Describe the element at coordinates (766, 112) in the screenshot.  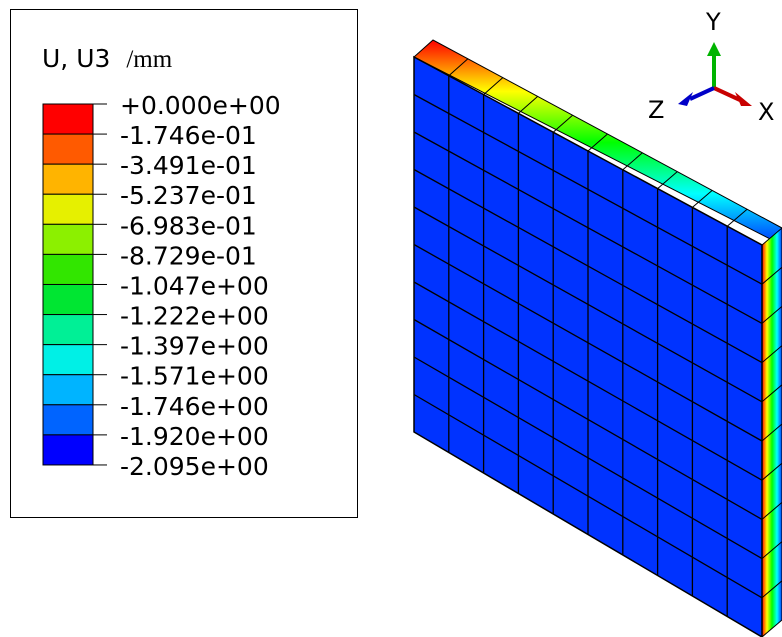
I see `triad-x-label: X` at that location.